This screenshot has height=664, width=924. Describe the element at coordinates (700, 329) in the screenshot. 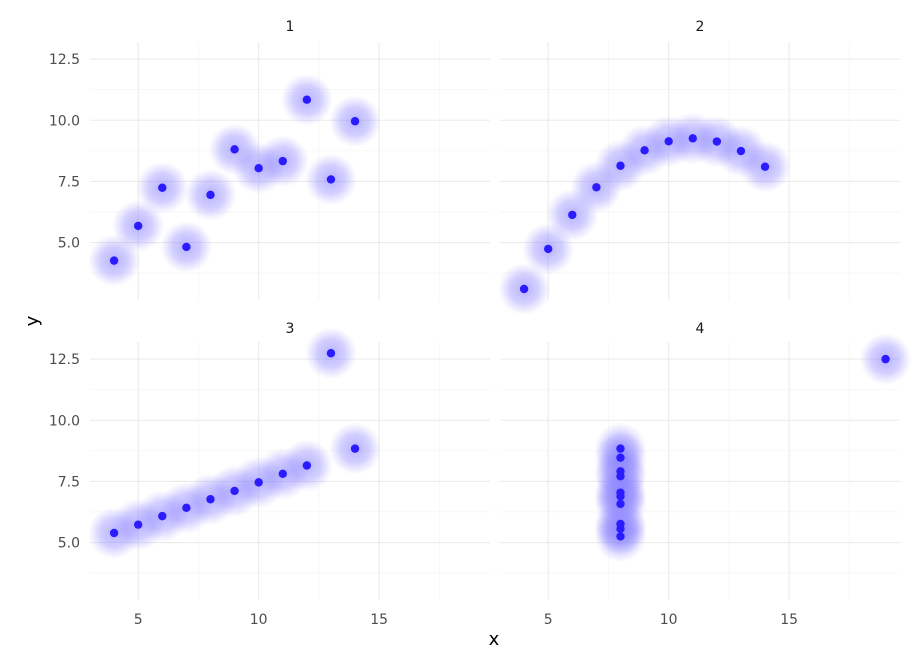

I see `facet-strip-label: 4` at that location.